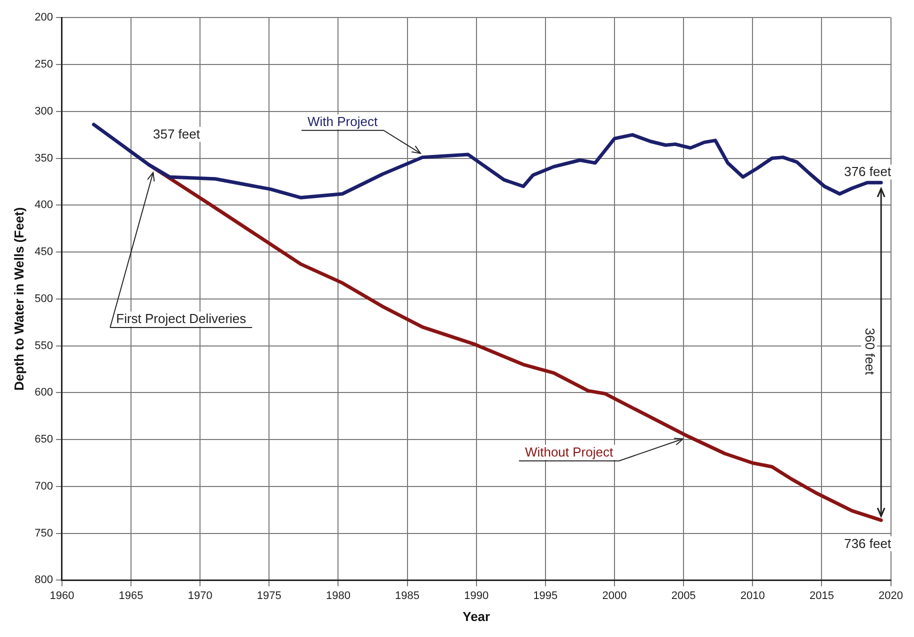 This screenshot has width=914, height=637. I want to click on y-tick-label: 500, so click(43, 298).